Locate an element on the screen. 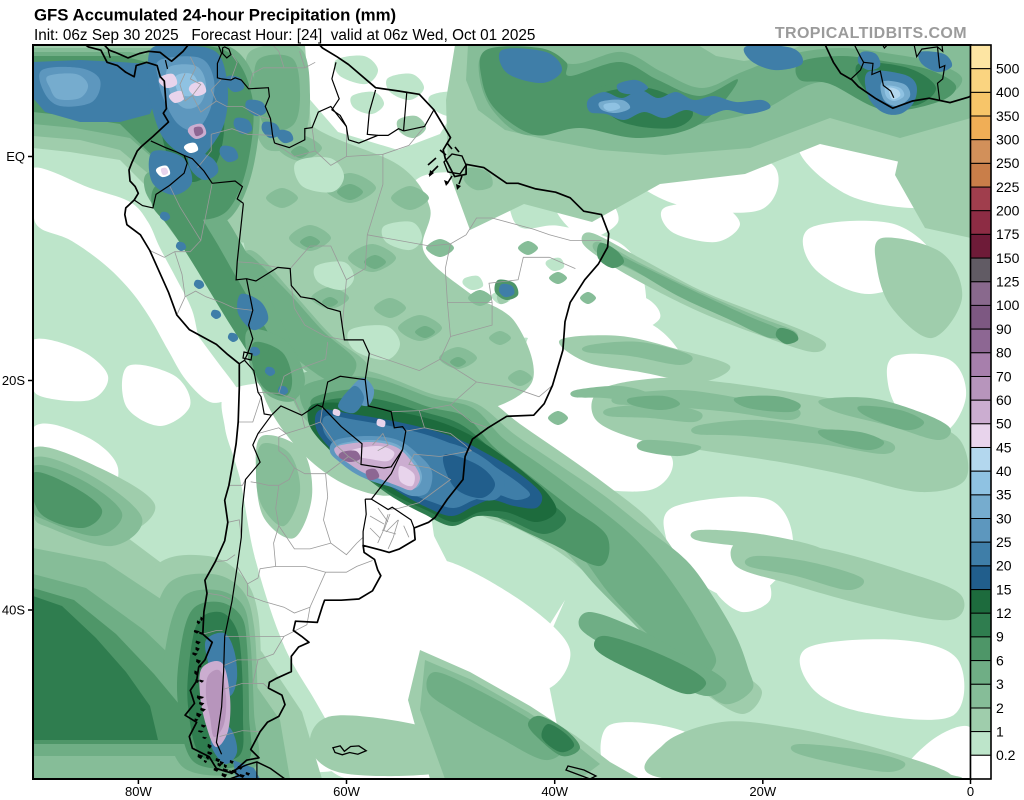 The width and height of the screenshot is (1024, 800). svg-text: 100 is located at coordinates (1008, 305).